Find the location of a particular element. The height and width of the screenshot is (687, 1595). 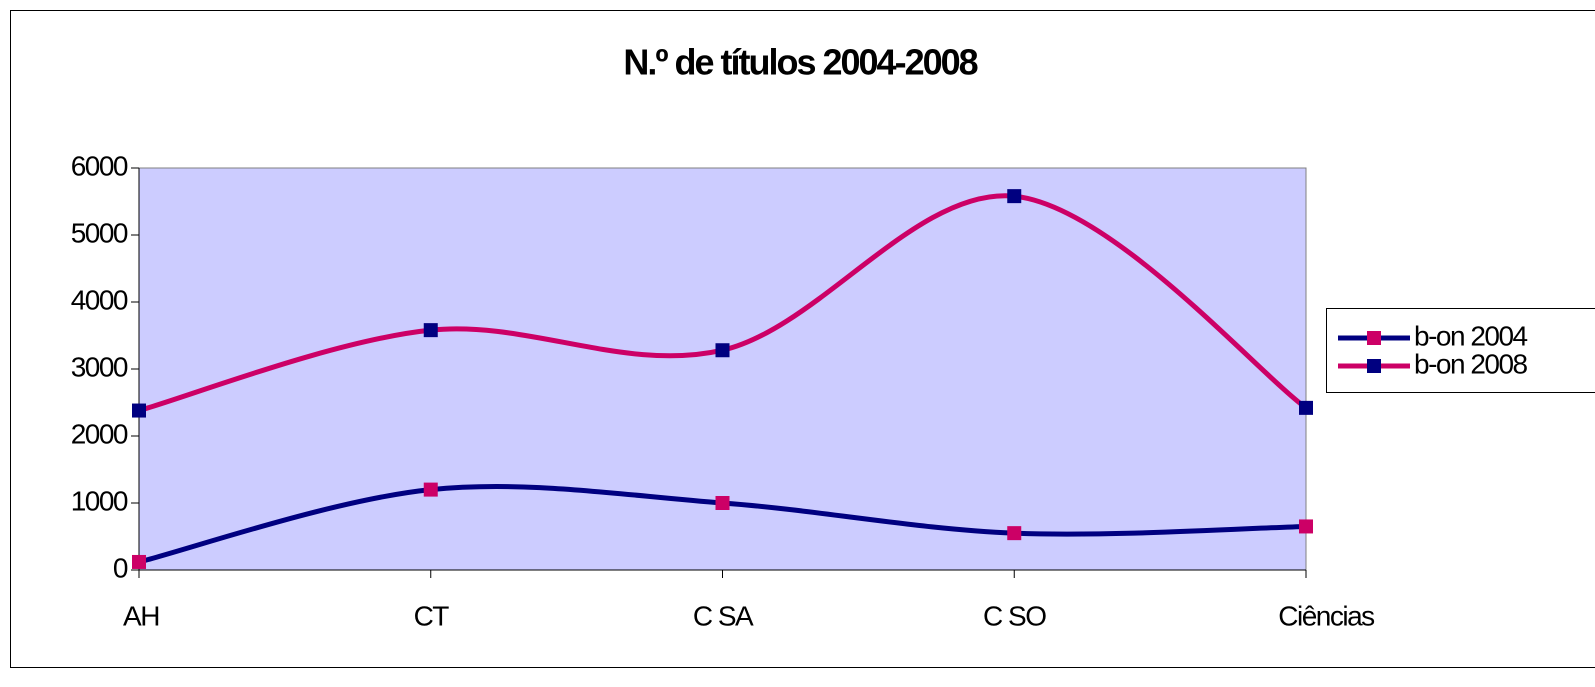

y-tick-label: 5000 is located at coordinates (99, 232).